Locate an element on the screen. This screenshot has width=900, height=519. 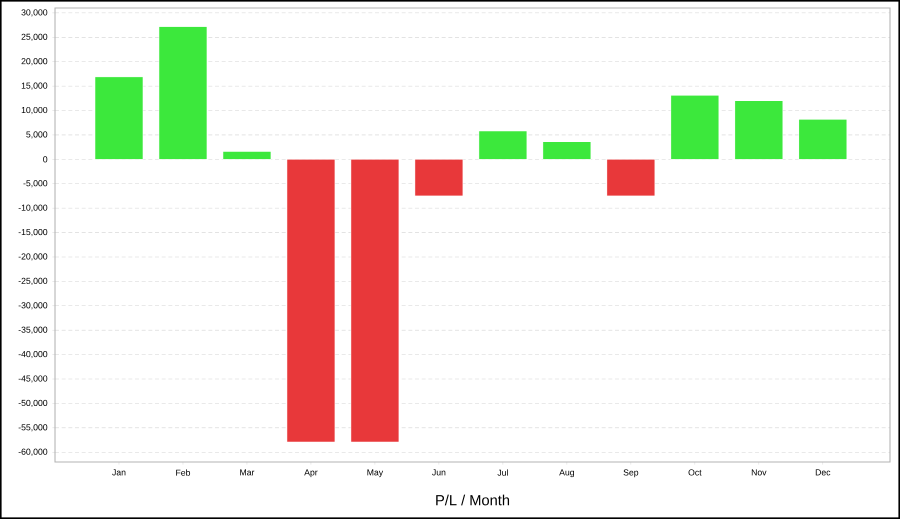
x-tick-label: Nov is located at coordinates (759, 472).